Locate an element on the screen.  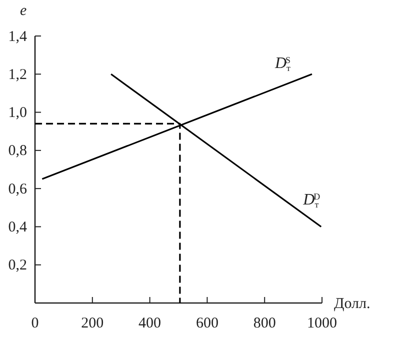
y-tick-label: 1,2 is located at coordinates (17, 74).